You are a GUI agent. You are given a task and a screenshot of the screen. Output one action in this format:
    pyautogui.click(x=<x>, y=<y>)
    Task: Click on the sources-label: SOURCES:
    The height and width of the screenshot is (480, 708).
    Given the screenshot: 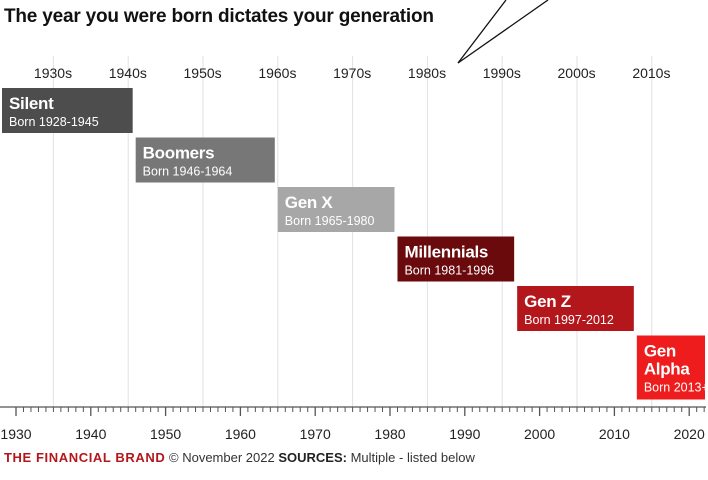 What is the action you would take?
    pyautogui.click(x=312, y=457)
    